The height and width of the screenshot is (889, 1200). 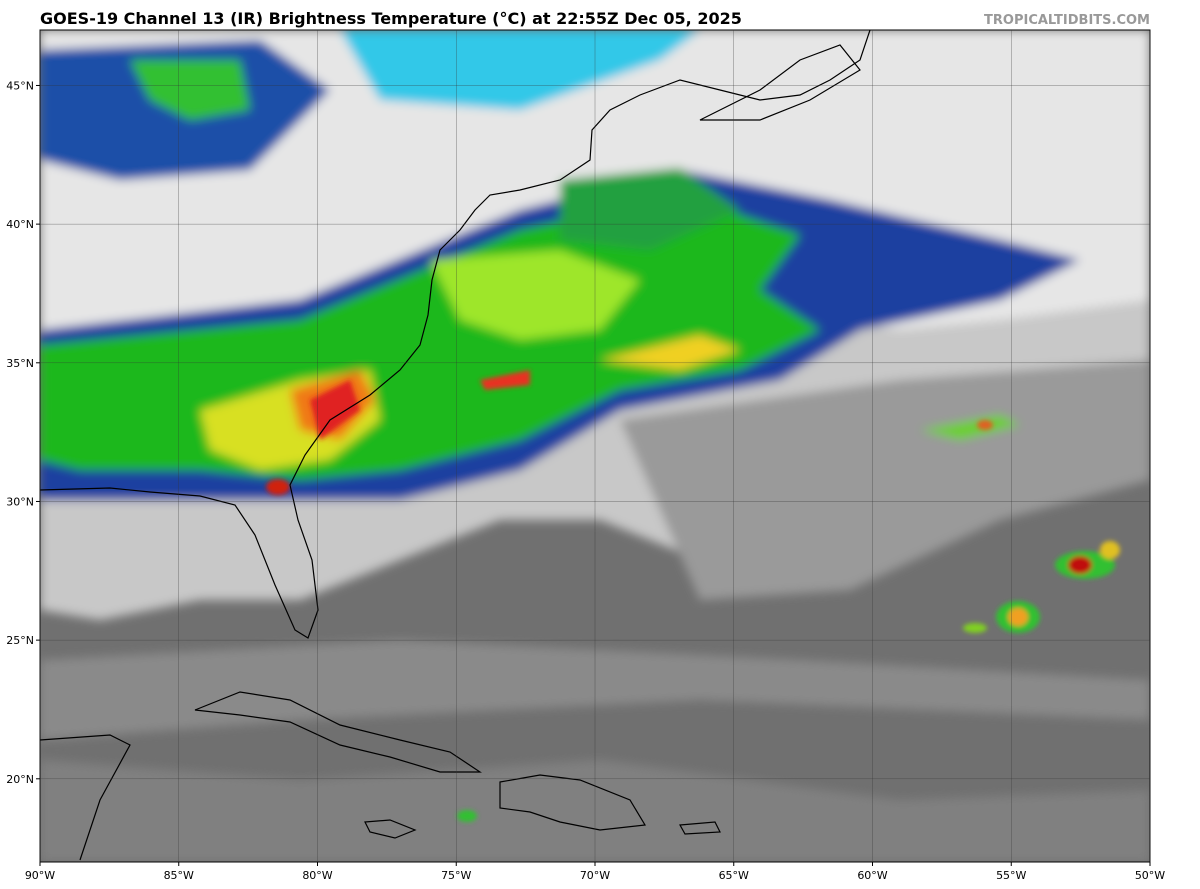 I want to click on y-tick-label: 45°N, so click(x=20, y=85).